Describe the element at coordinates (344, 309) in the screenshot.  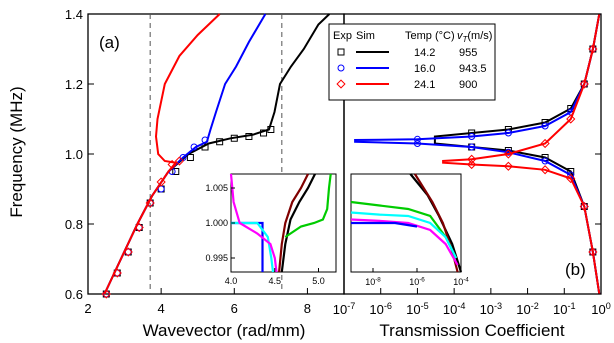
I see `panel-b-x-tick-label-0: 10⁻⁷` at that location.